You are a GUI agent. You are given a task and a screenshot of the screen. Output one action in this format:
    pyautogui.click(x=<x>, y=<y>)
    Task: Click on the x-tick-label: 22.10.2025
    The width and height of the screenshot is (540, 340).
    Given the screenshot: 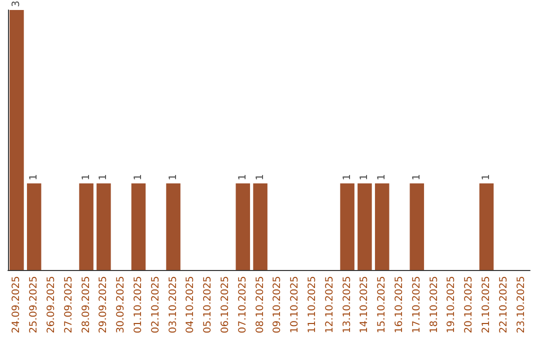 What is the action you would take?
    pyautogui.click(x=504, y=305)
    